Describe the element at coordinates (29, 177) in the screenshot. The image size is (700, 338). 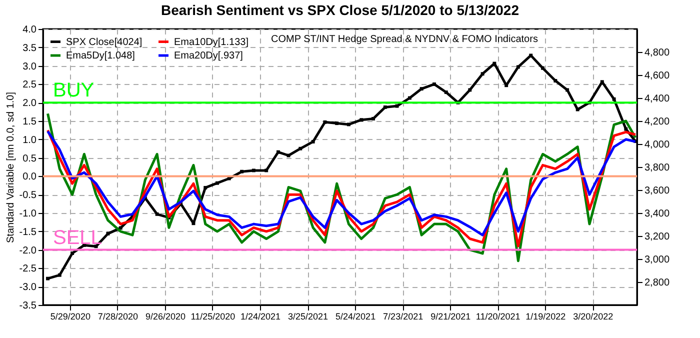
I see `y-tick-label: 0.0` at that location.